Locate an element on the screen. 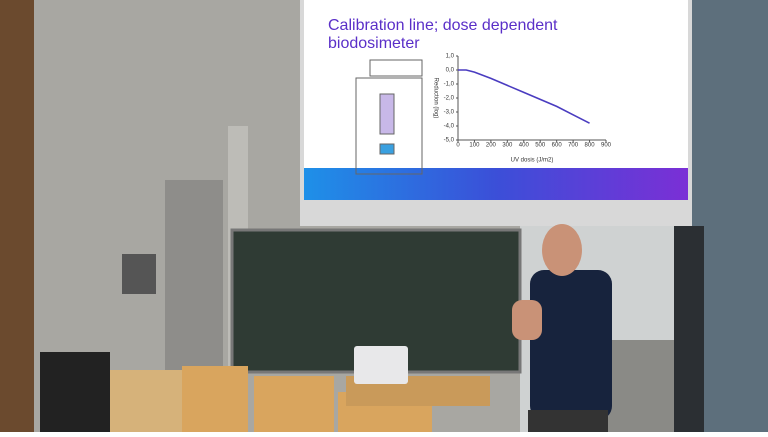 The width and height of the screenshot is (768, 437). person-head is located at coordinates (562, 250).